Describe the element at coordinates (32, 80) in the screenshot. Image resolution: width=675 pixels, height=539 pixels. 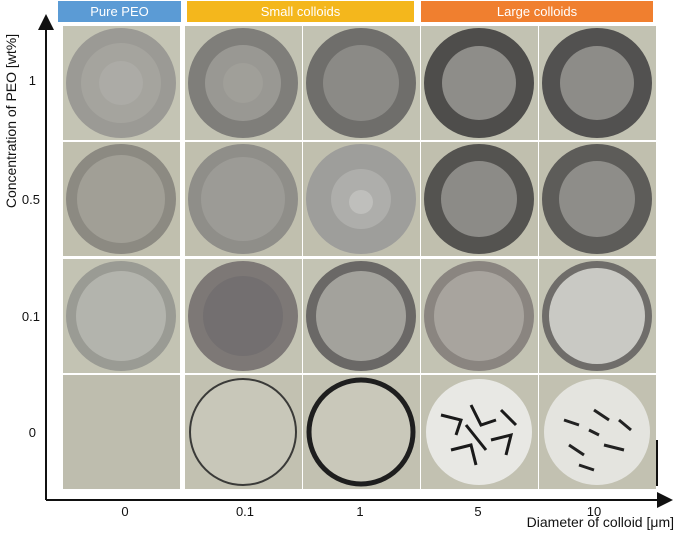
I see `y-tick-1: 1` at that location.